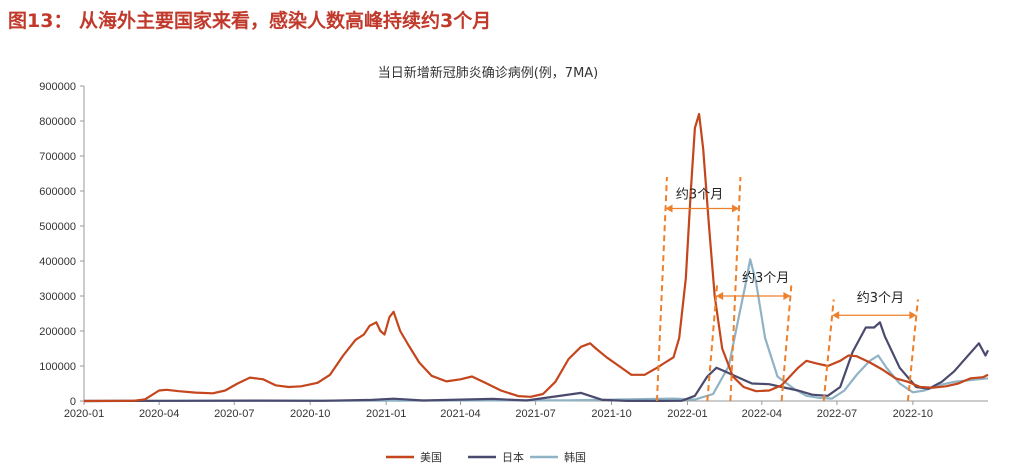 The image size is (1010, 473). What do you see at coordinates (687, 414) in the screenshot?
I see `x-tick-label: 2022-01` at bounding box center [687, 414].